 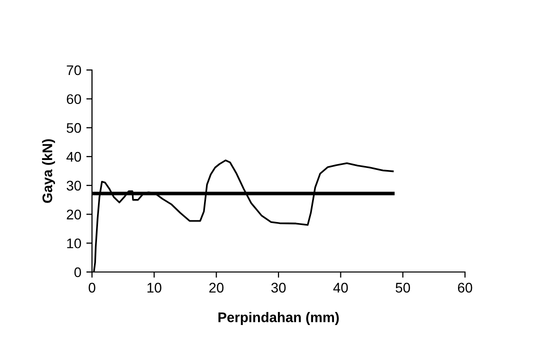 I want to click on x-tick-label: 10, so click(x=155, y=287).